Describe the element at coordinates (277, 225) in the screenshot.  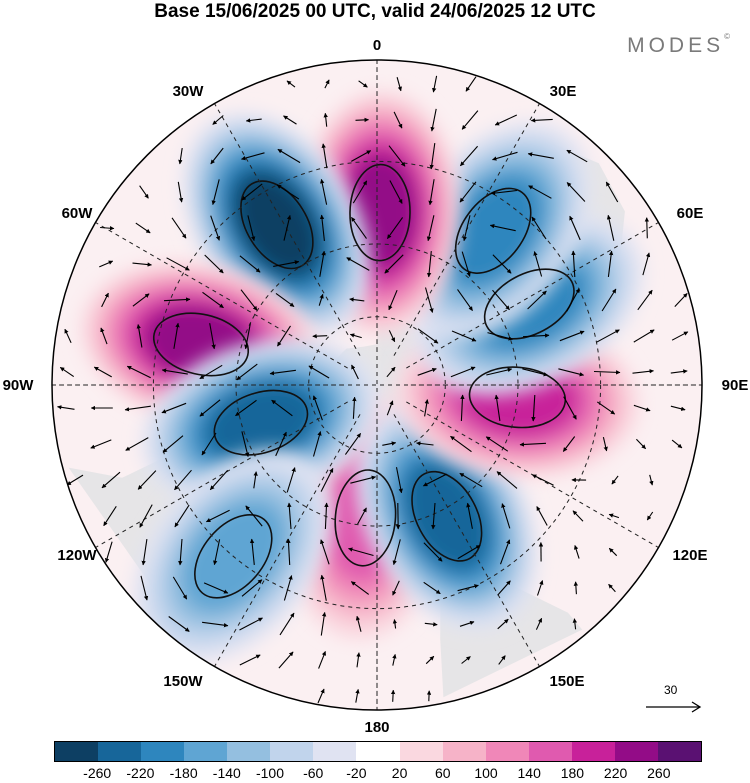
I see `anomaly-band` at that location.